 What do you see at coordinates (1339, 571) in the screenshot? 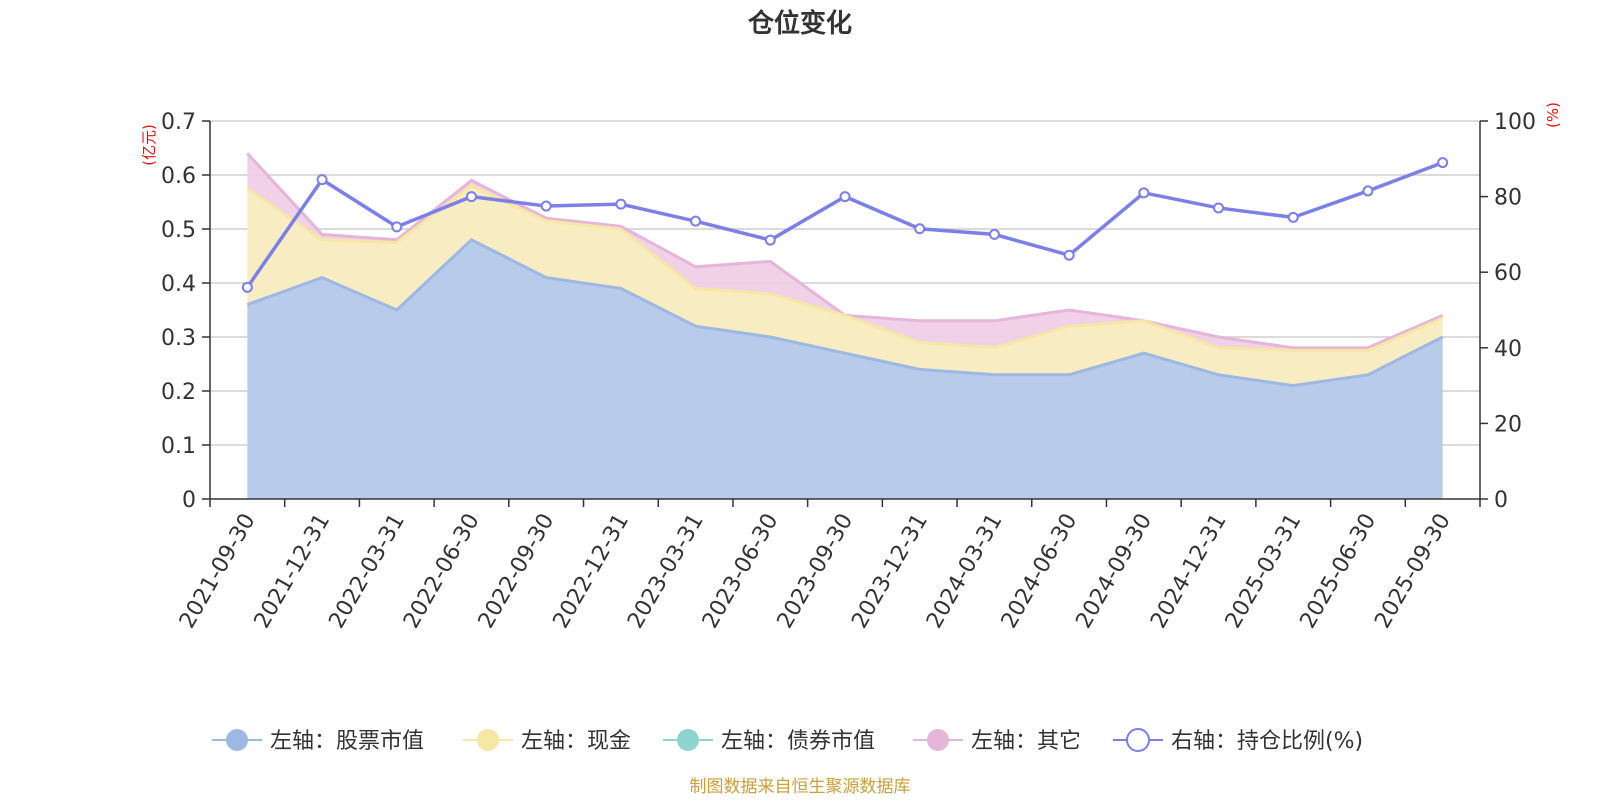
I see `x-tick-label: 2025-06-30` at bounding box center [1339, 571].